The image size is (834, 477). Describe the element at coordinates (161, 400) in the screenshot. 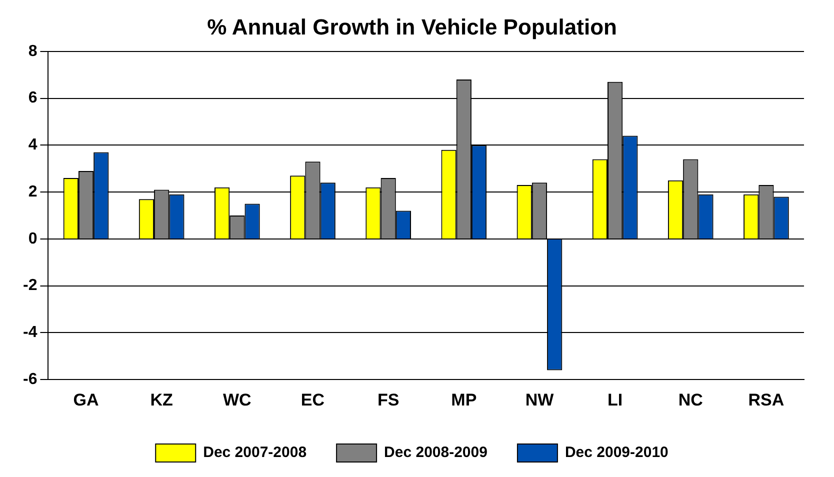

I see `x-tick-label: KZ` at that location.